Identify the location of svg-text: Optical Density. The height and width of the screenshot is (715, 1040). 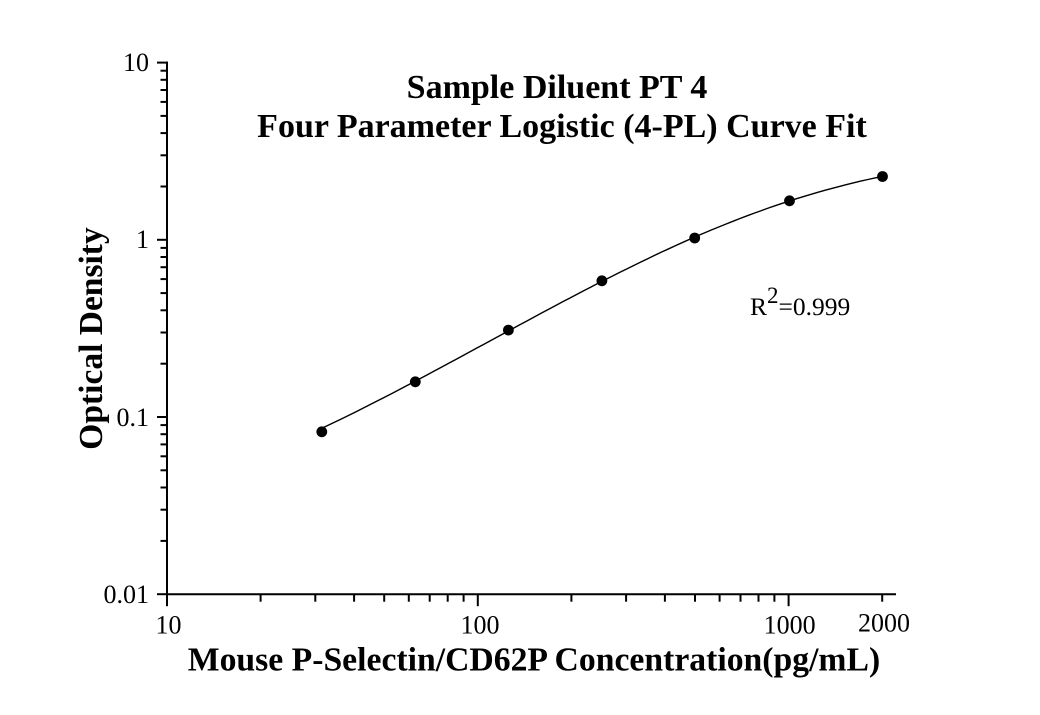
(91, 338).